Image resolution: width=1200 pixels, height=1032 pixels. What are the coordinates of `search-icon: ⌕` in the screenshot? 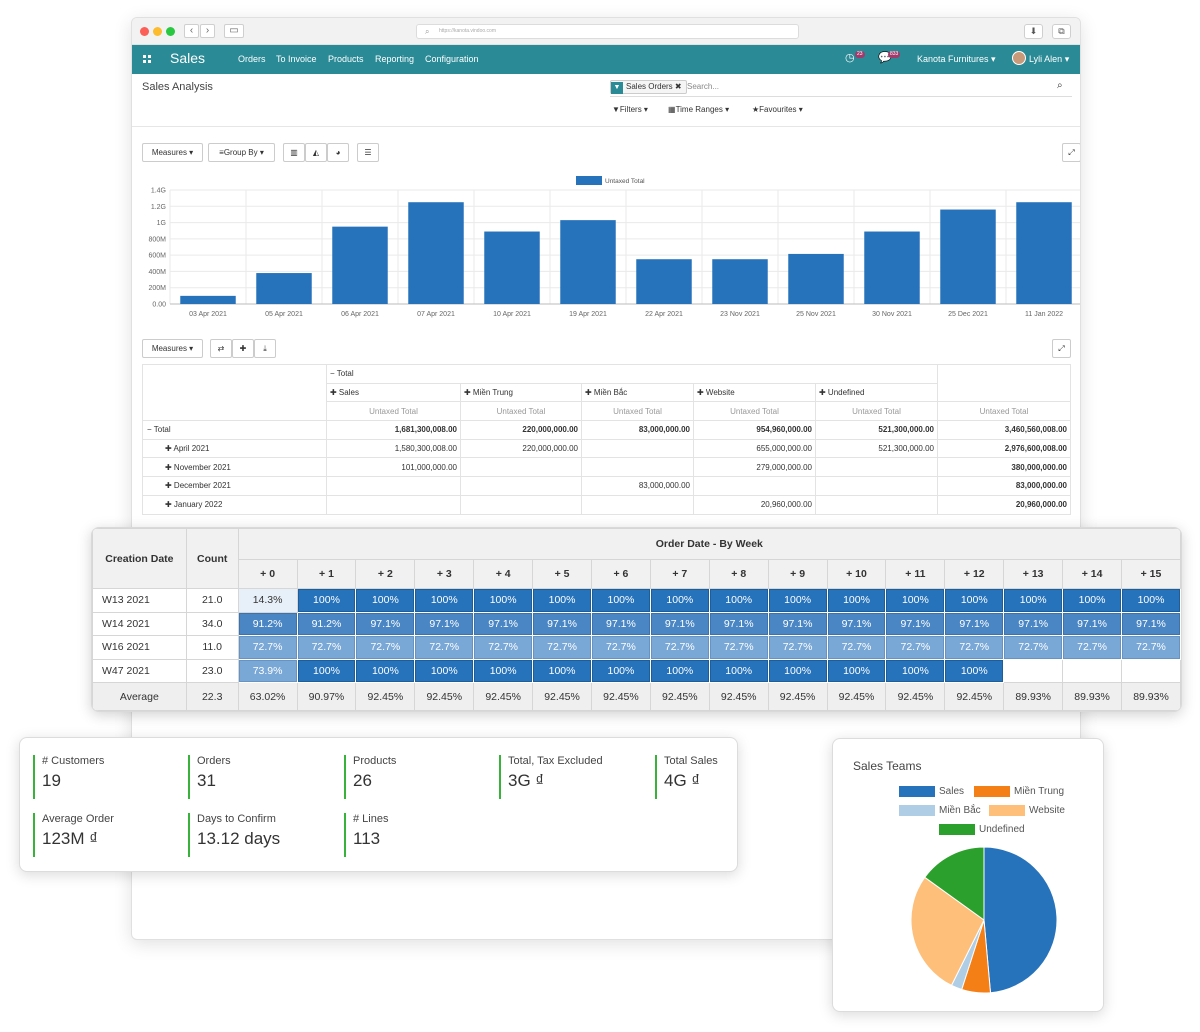 It's located at (1060, 85).